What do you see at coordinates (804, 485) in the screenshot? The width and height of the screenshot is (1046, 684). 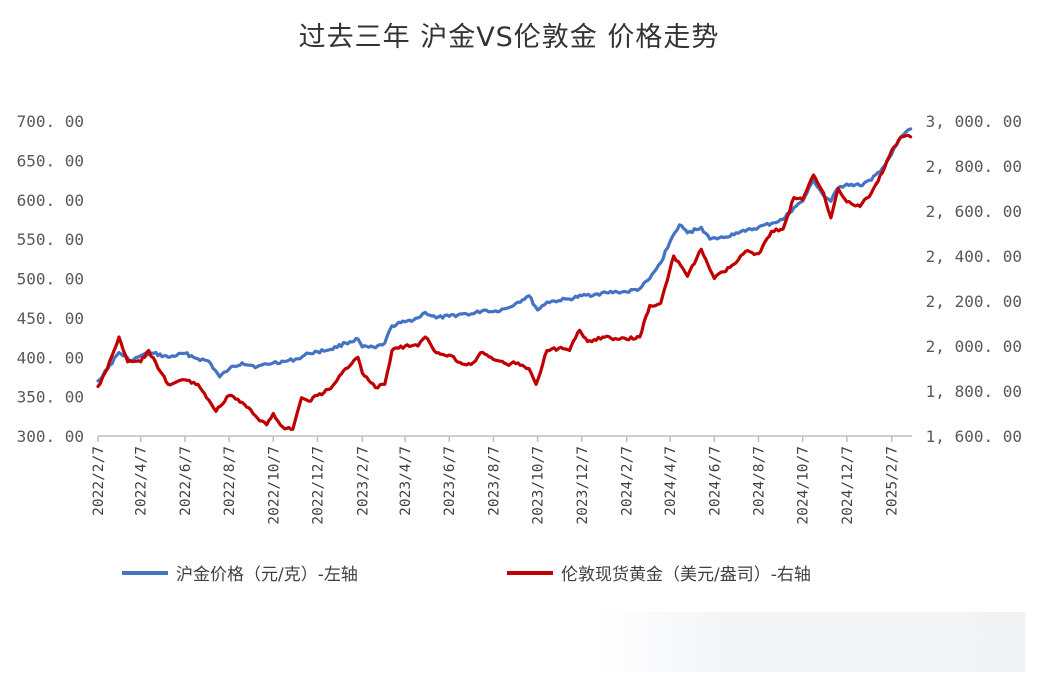 I see `x-tick-label: 2024/10/7` at bounding box center [804, 485].